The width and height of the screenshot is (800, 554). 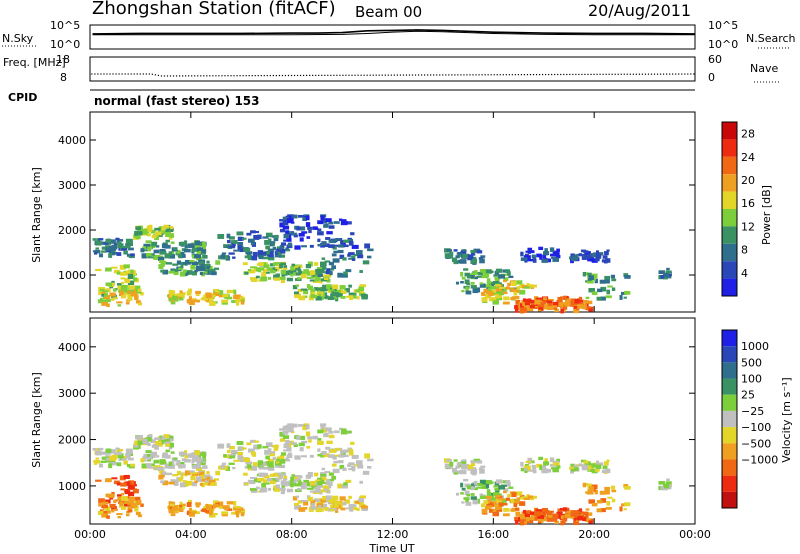 I want to click on y-tick-label: 3000, so click(x=72, y=185).